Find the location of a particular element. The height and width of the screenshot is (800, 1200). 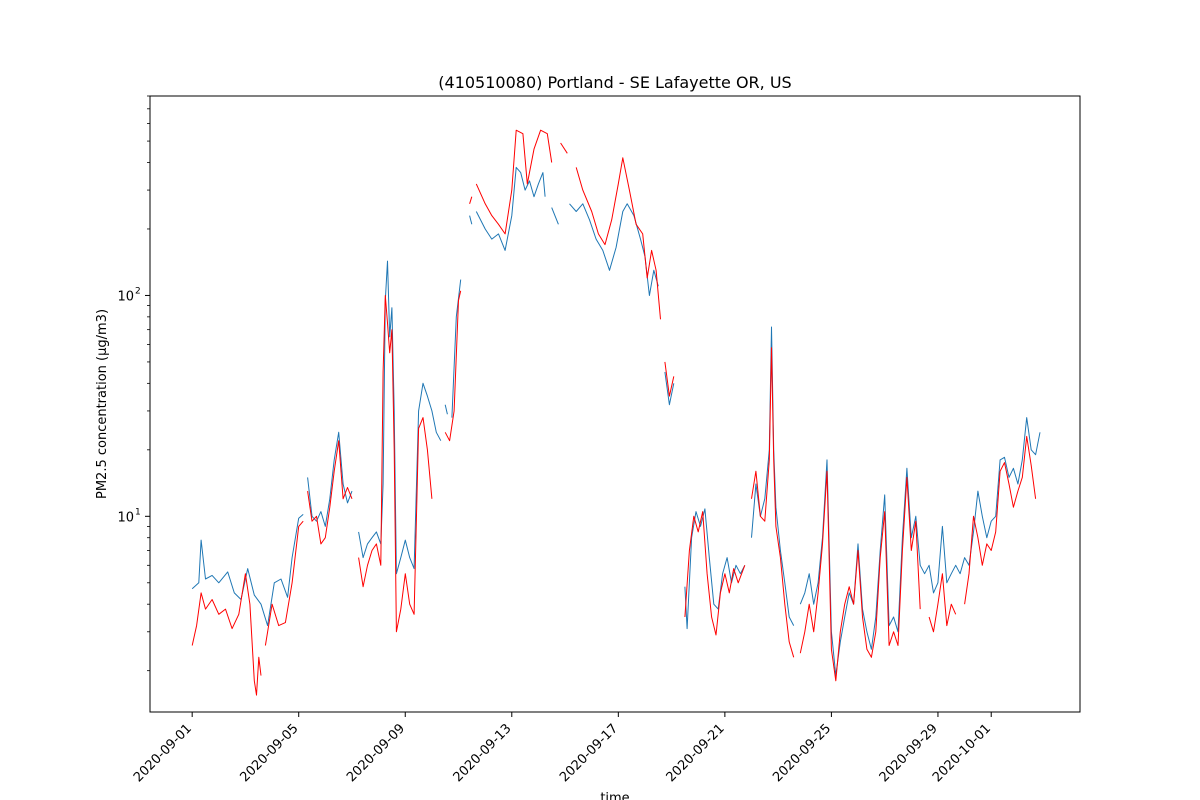

y-tick-exponent: 2 is located at coordinates (138, 291).